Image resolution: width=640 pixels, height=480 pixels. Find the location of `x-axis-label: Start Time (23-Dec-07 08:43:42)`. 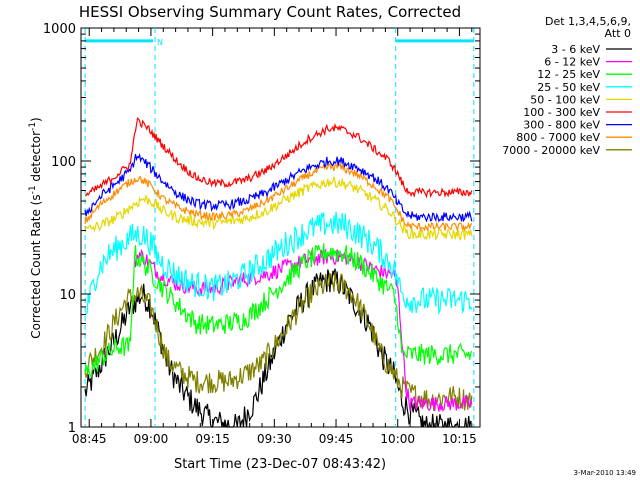

x-axis-label: Start Time (23-Dec-07 08:43:42) is located at coordinates (280, 464).